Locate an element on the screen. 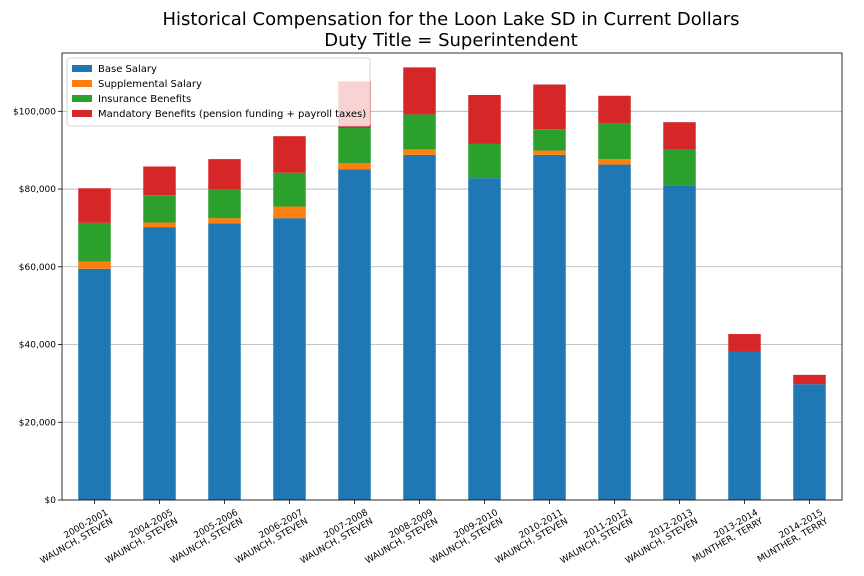 Image resolution: width=864 pixels, height=576 pixels. legend-label: Supplemental Salary is located at coordinates (150, 84).